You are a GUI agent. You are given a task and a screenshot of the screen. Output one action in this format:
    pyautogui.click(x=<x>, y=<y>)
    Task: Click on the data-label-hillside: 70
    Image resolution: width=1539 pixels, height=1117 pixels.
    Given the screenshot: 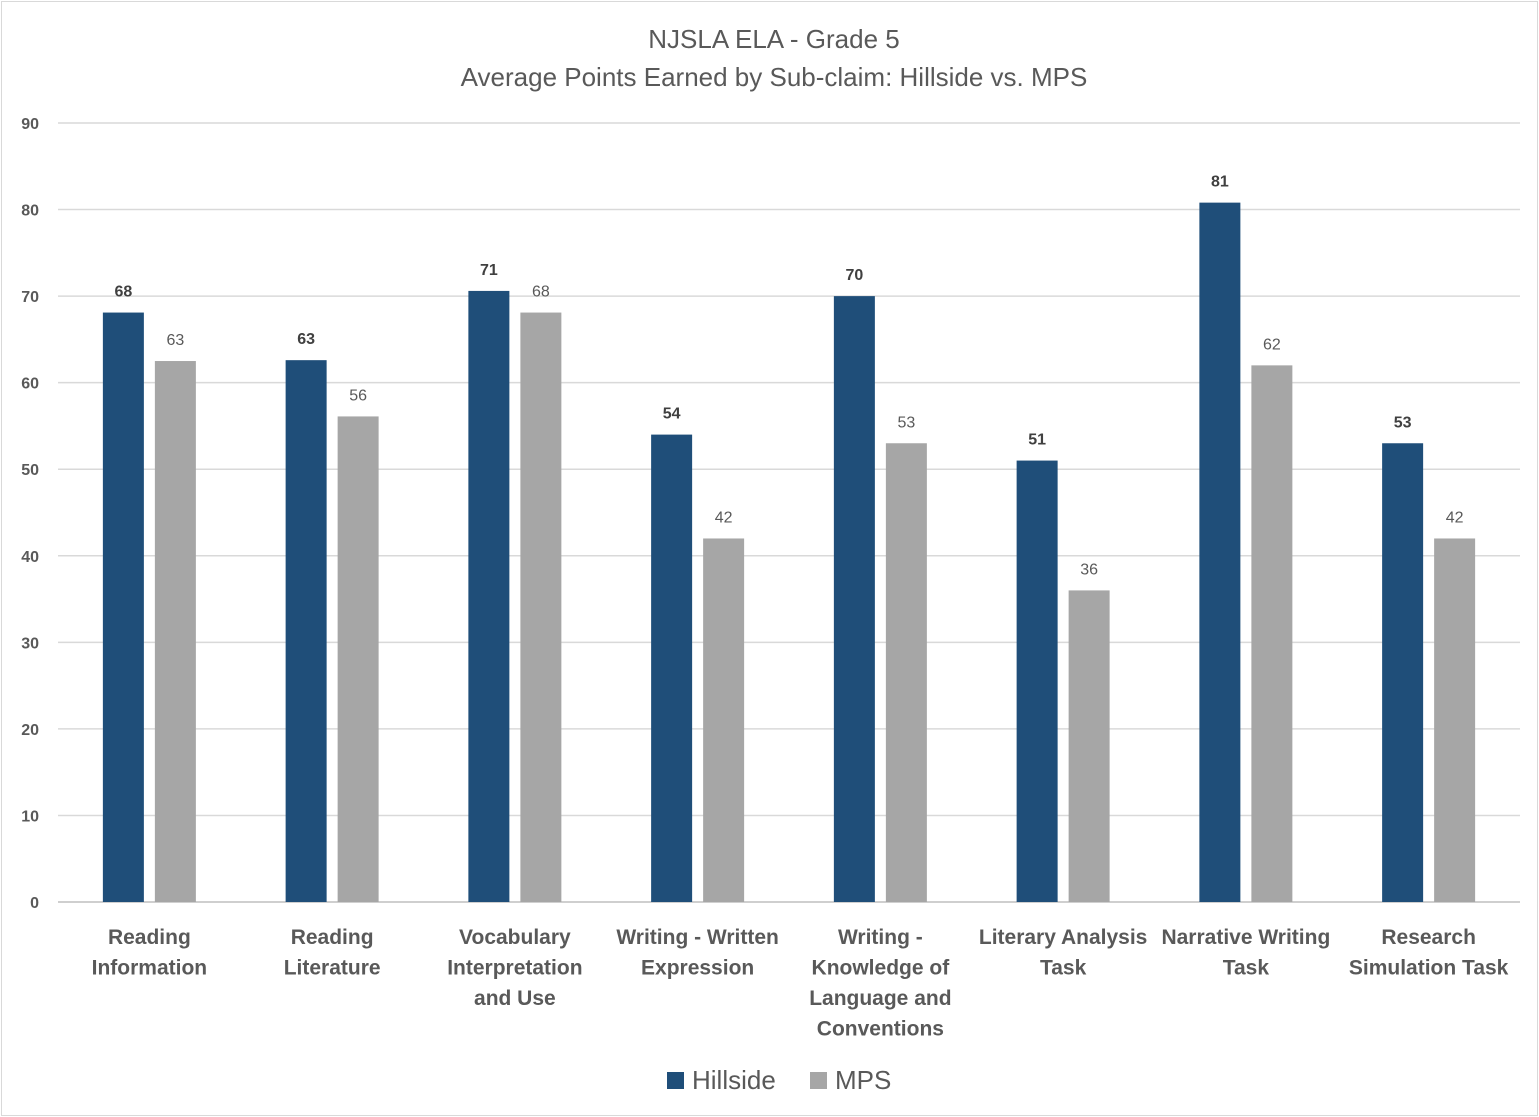 What is the action you would take?
    pyautogui.click(x=854, y=275)
    